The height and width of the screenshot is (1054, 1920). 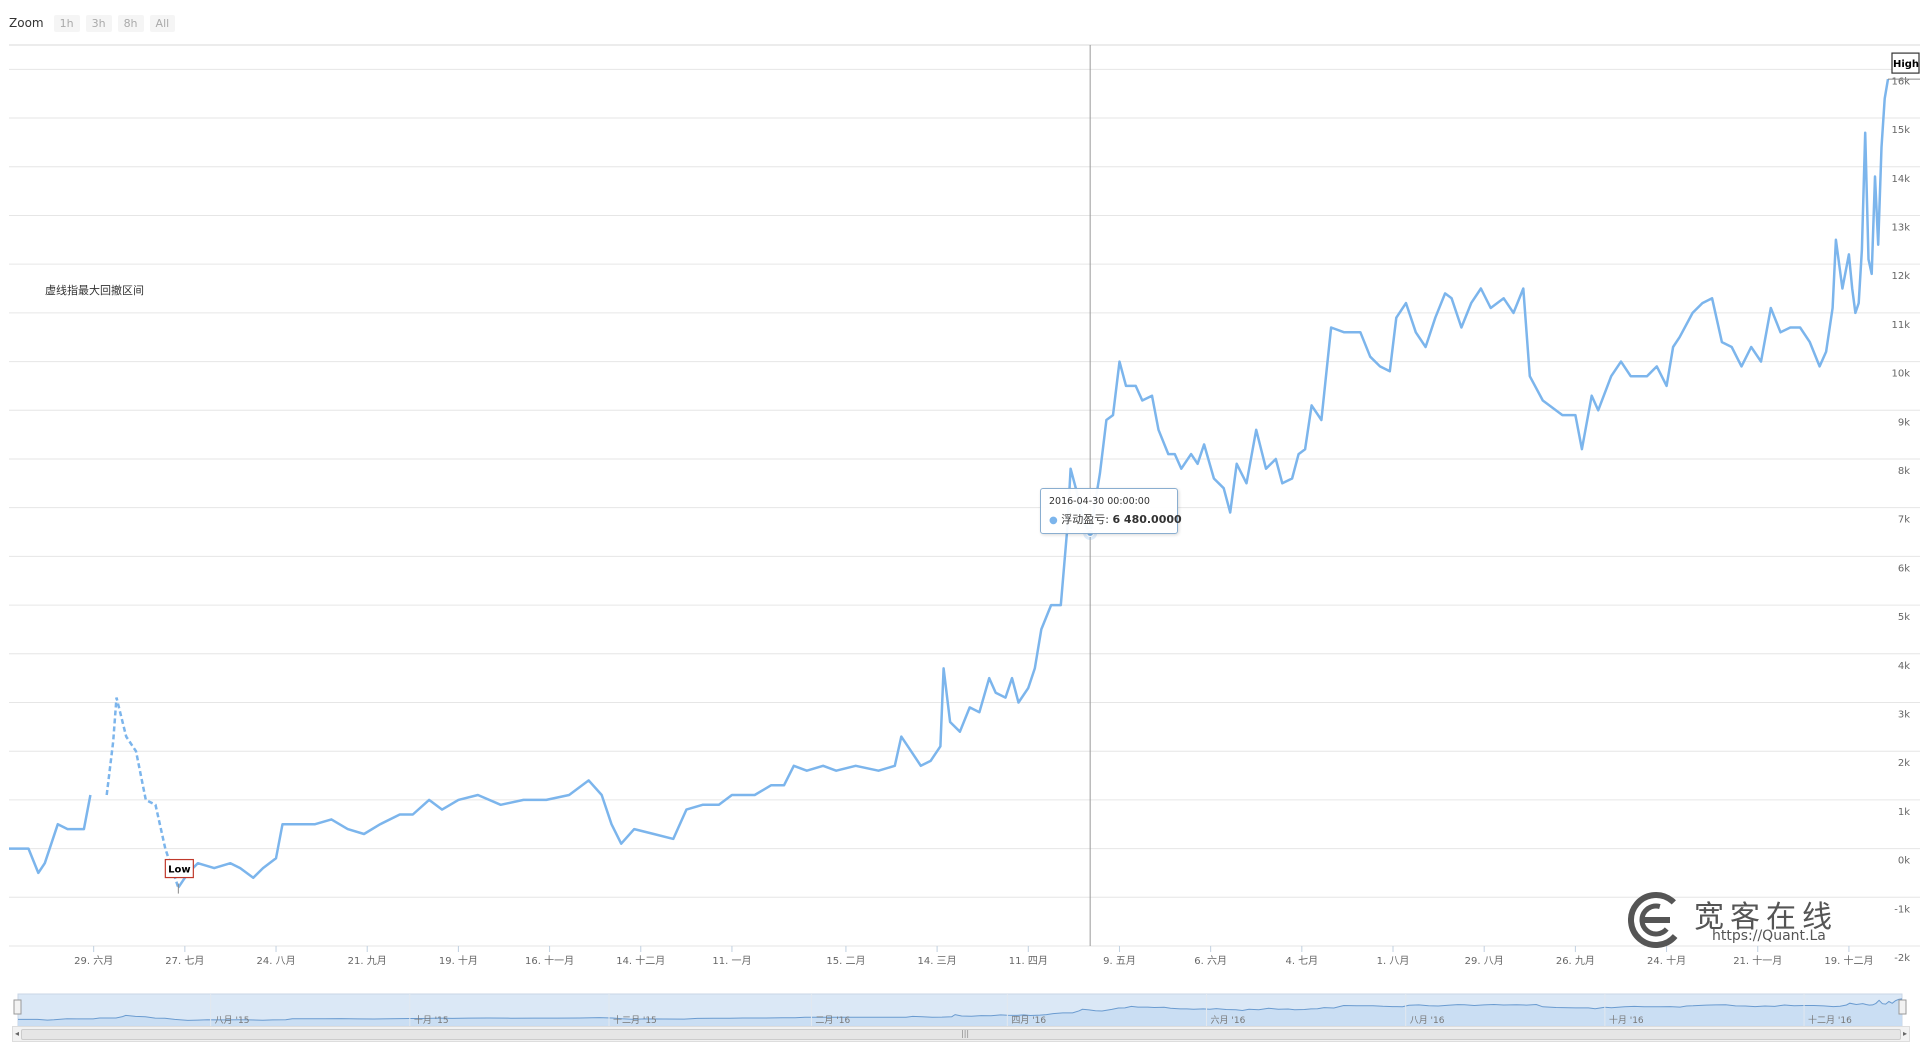 I want to click on x-tick-label: 21. 十一月, so click(x=1757, y=960).